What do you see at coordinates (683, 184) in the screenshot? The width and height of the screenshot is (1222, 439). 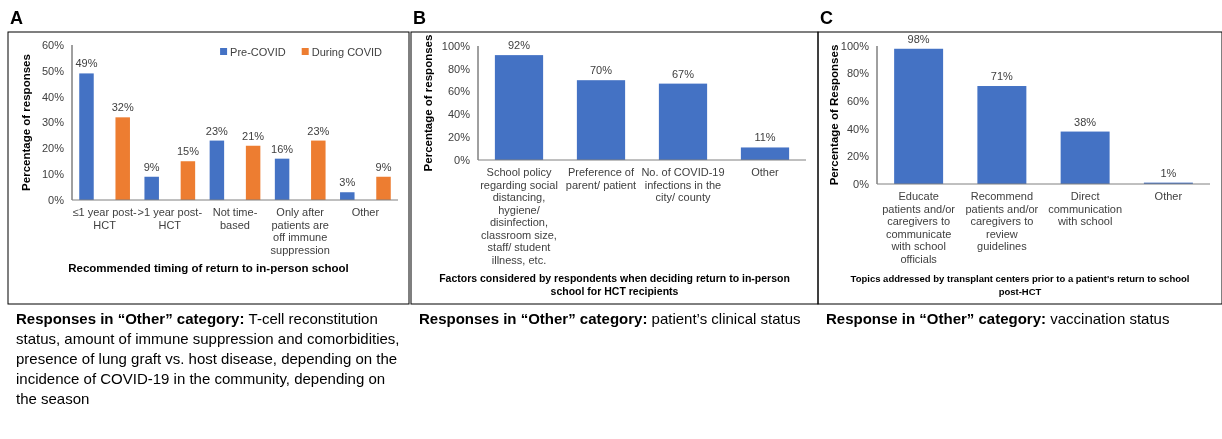 I see `x-tick-label: No. of COVID-19 infections in the city/ county` at bounding box center [683, 184].